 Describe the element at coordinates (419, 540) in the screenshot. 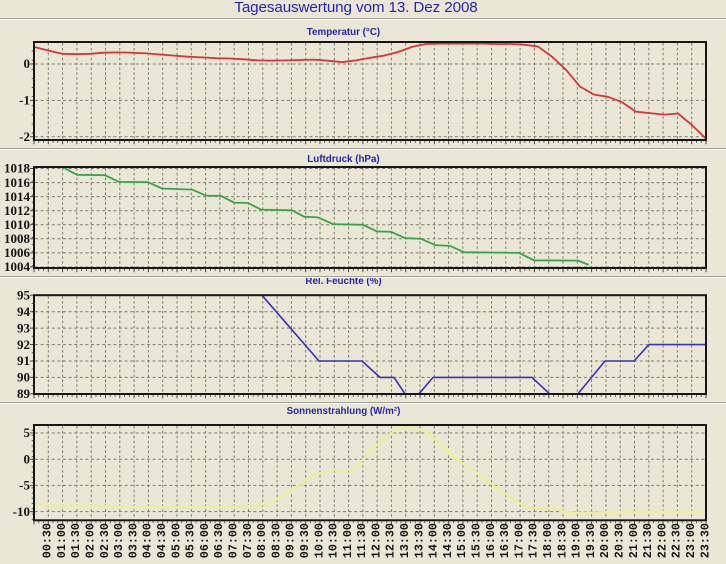

I see `svg-text: 13:30` at that location.